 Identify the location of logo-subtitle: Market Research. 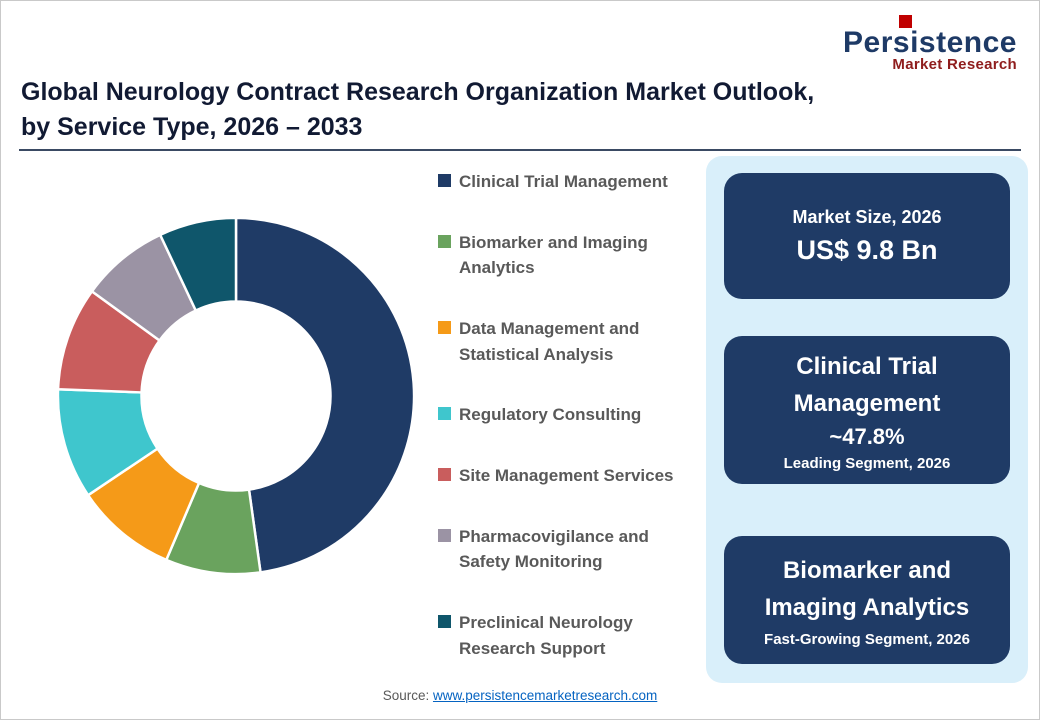
(954, 64).